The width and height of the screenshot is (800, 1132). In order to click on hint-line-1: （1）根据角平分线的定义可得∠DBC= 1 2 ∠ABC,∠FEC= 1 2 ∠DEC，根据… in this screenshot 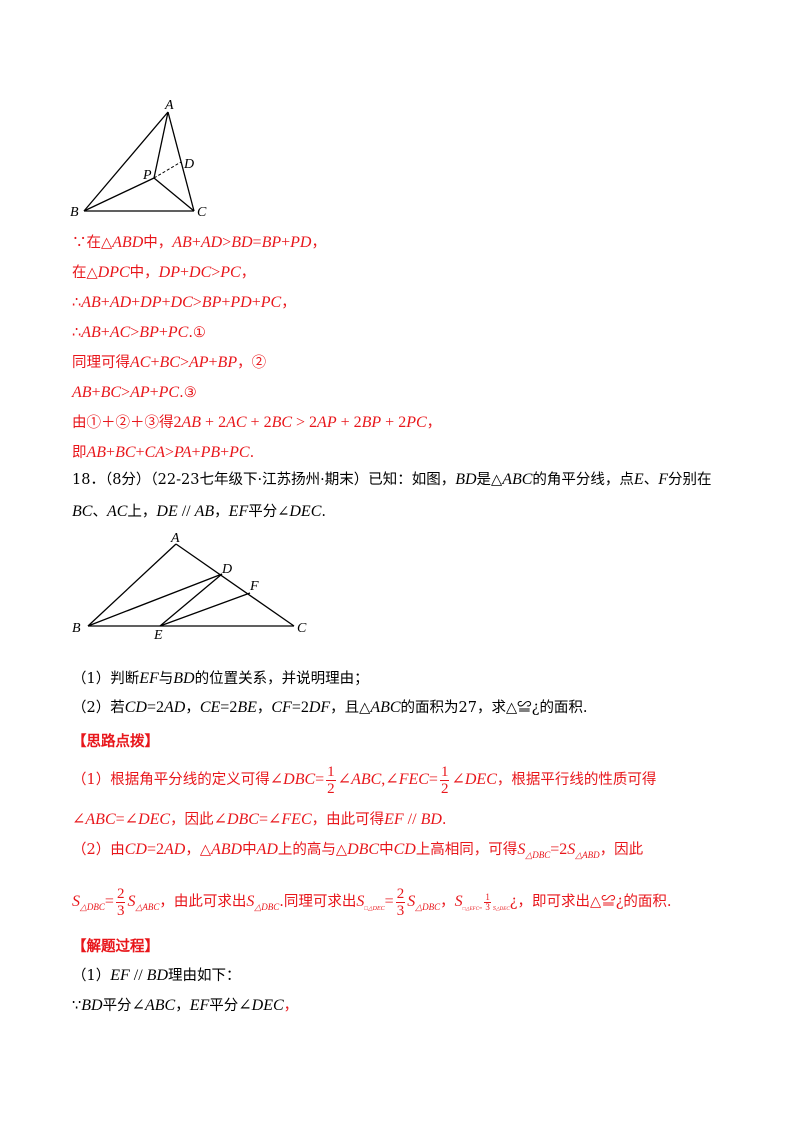, I will do `click(364, 780)`.